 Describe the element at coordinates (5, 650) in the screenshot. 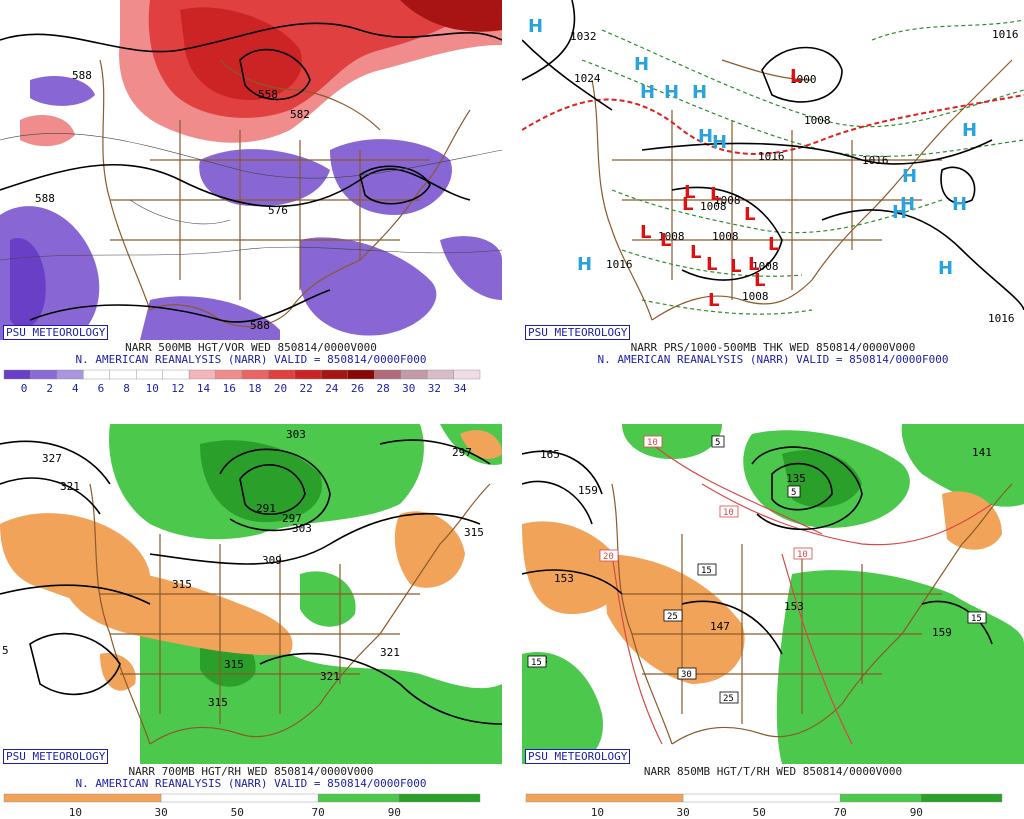

I see `contour-label: 5` at that location.